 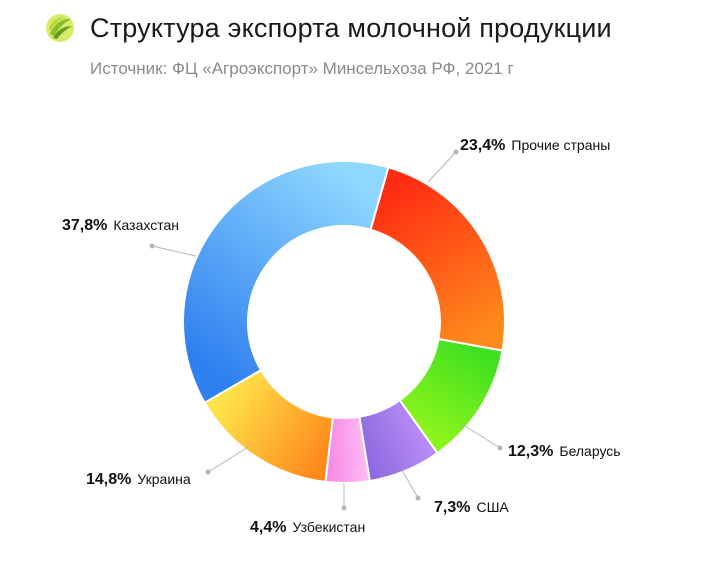 I want to click on slice-label: 14,8% Украина, so click(x=138, y=479).